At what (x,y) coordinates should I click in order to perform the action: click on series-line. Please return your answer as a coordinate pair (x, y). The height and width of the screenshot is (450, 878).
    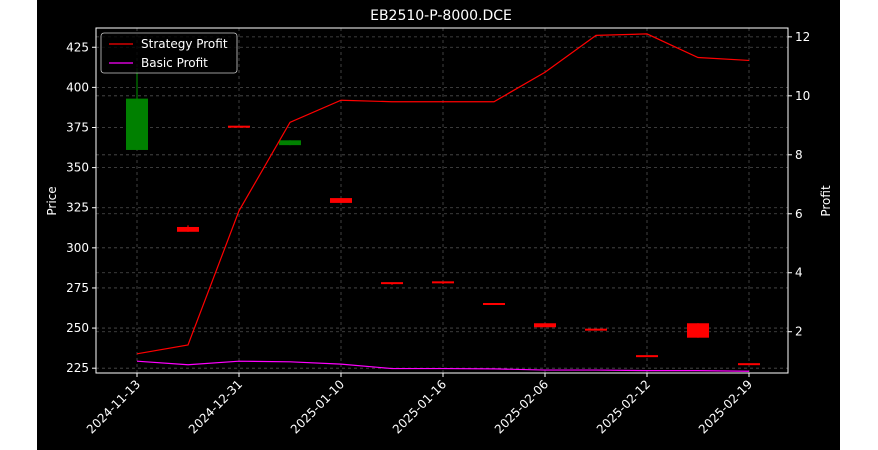
    Looking at the image, I should click on (443, 366).